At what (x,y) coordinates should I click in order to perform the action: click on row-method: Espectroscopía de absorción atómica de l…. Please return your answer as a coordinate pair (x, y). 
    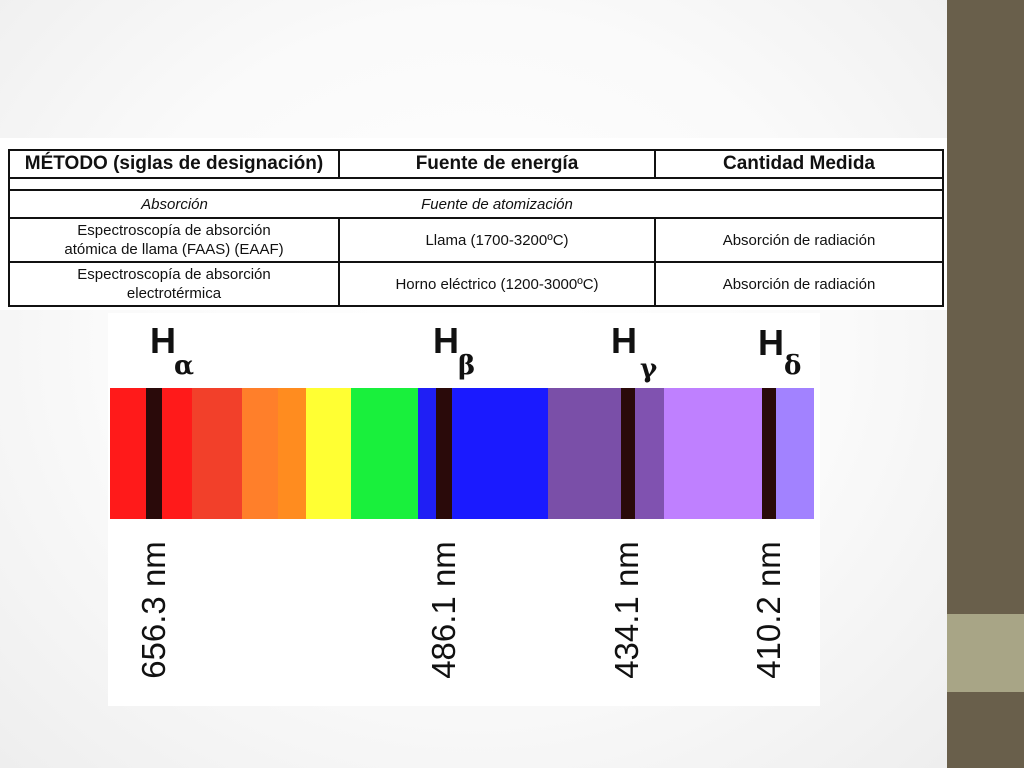
    Looking at the image, I should click on (174, 240).